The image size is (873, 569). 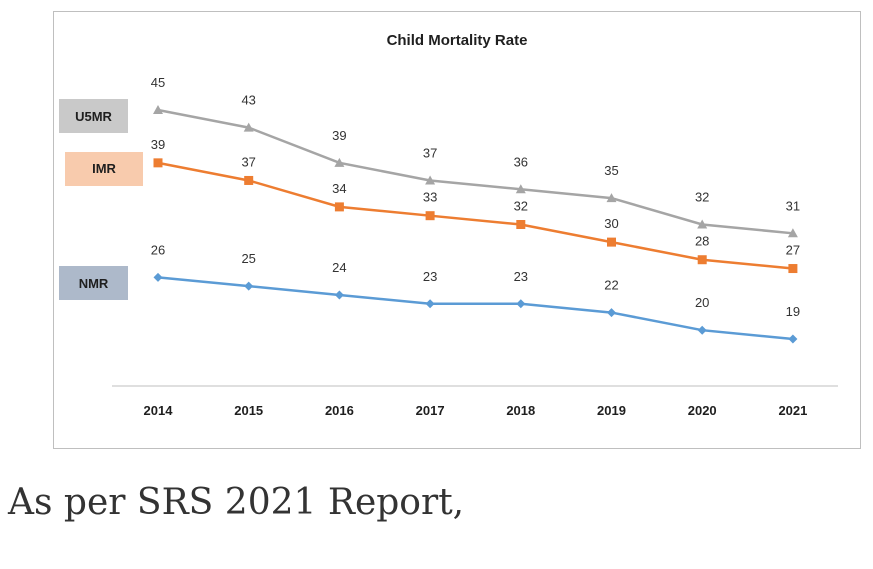 What do you see at coordinates (248, 410) in the screenshot?
I see `x-tick-label: 2015` at bounding box center [248, 410].